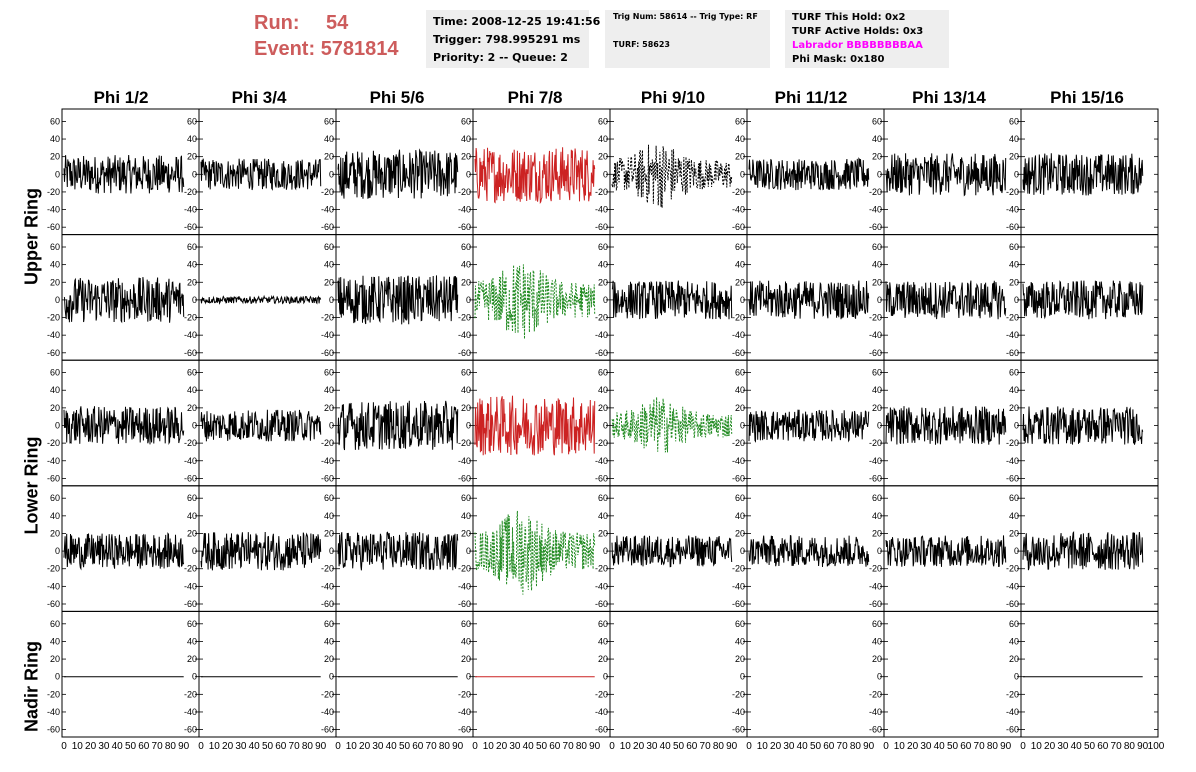 The height and width of the screenshot is (772, 1196). I want to click on x-tick-label: 40, so click(529, 746).